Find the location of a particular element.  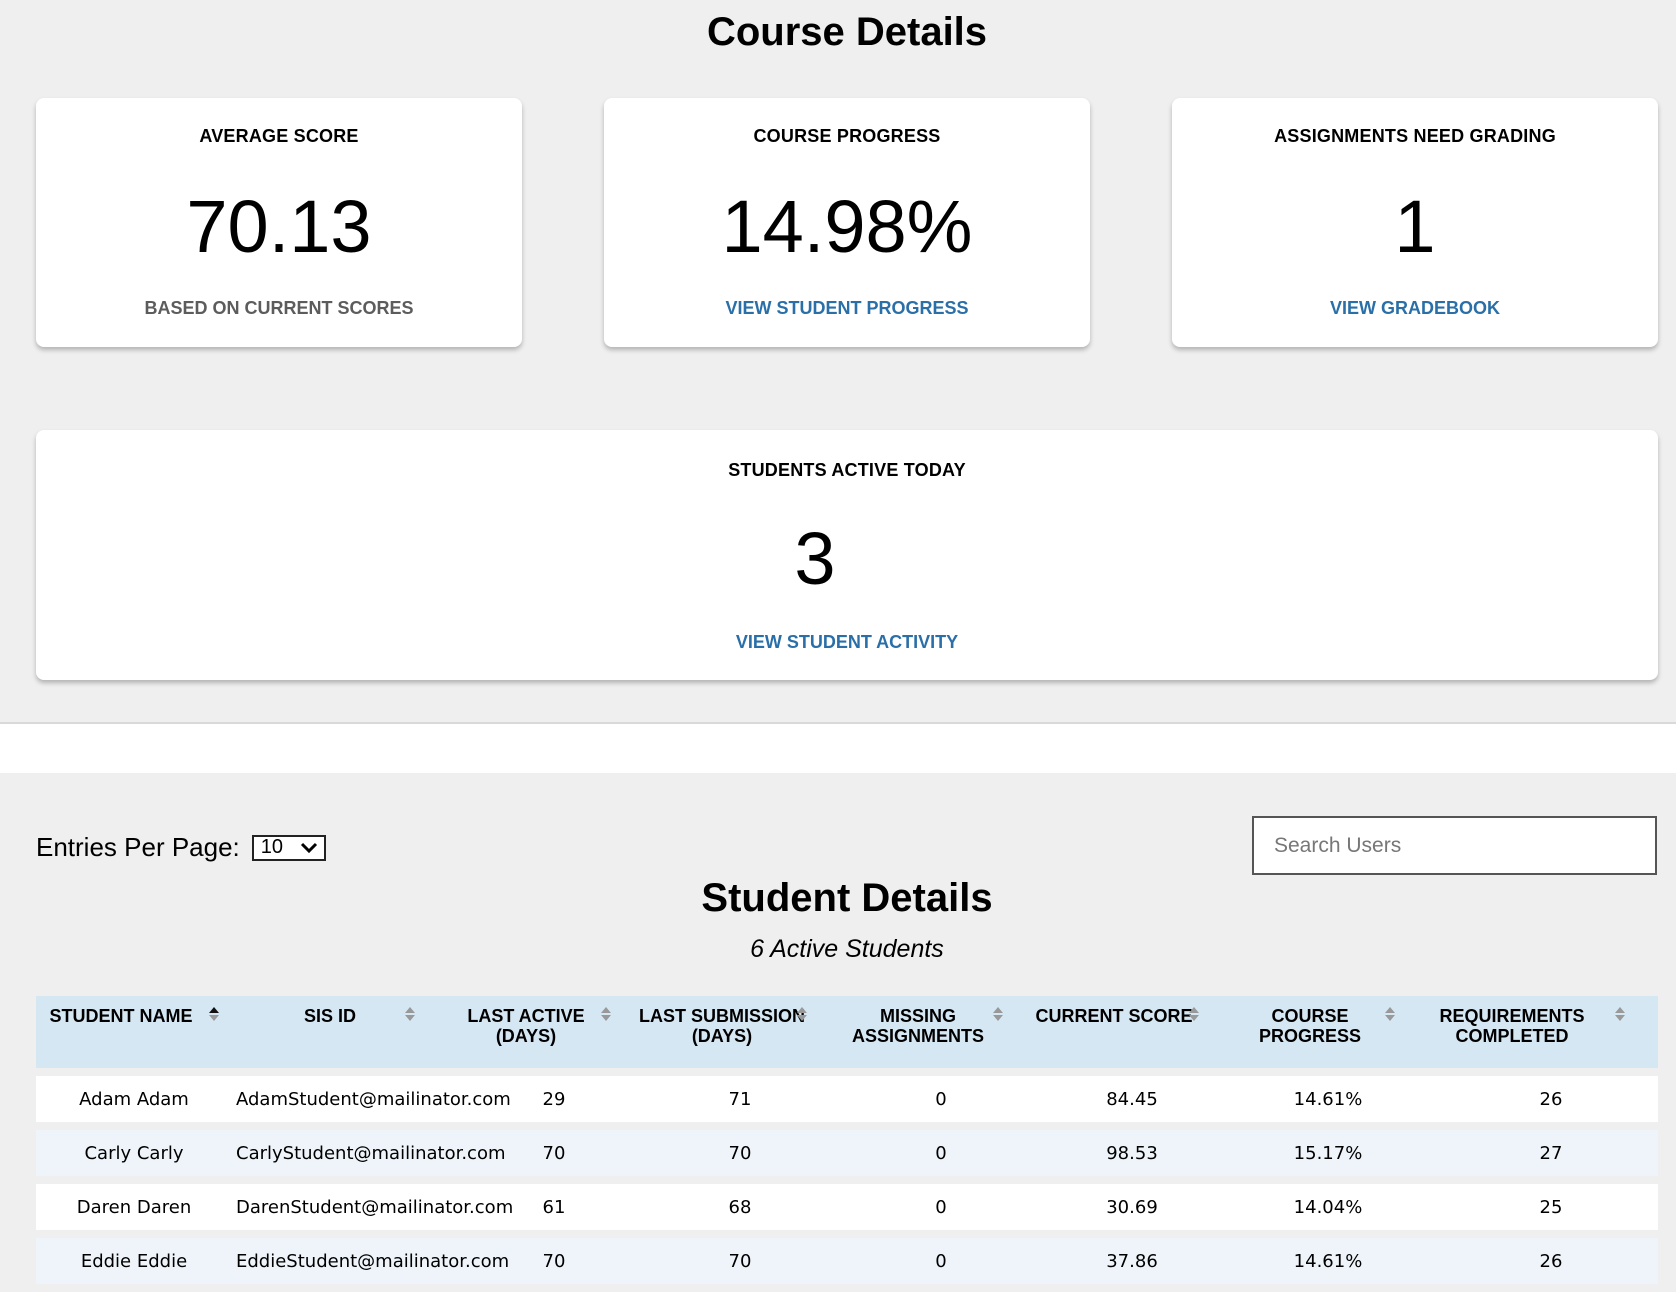

students-active-label: STUDENTS ACTIVE TODAY is located at coordinates (847, 470).